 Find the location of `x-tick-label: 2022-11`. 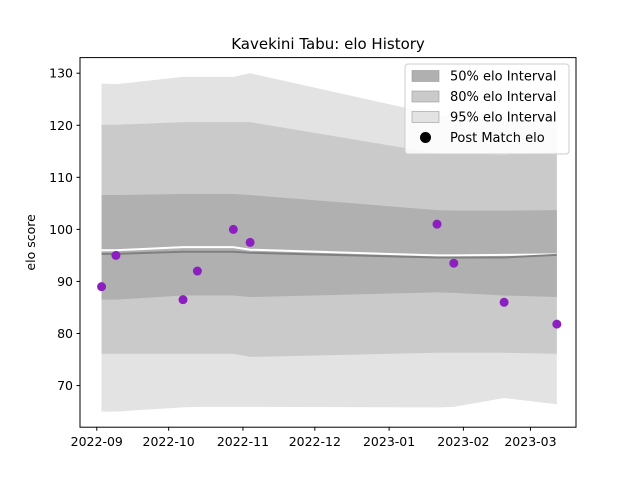

x-tick-label: 2022-11 is located at coordinates (243, 441).